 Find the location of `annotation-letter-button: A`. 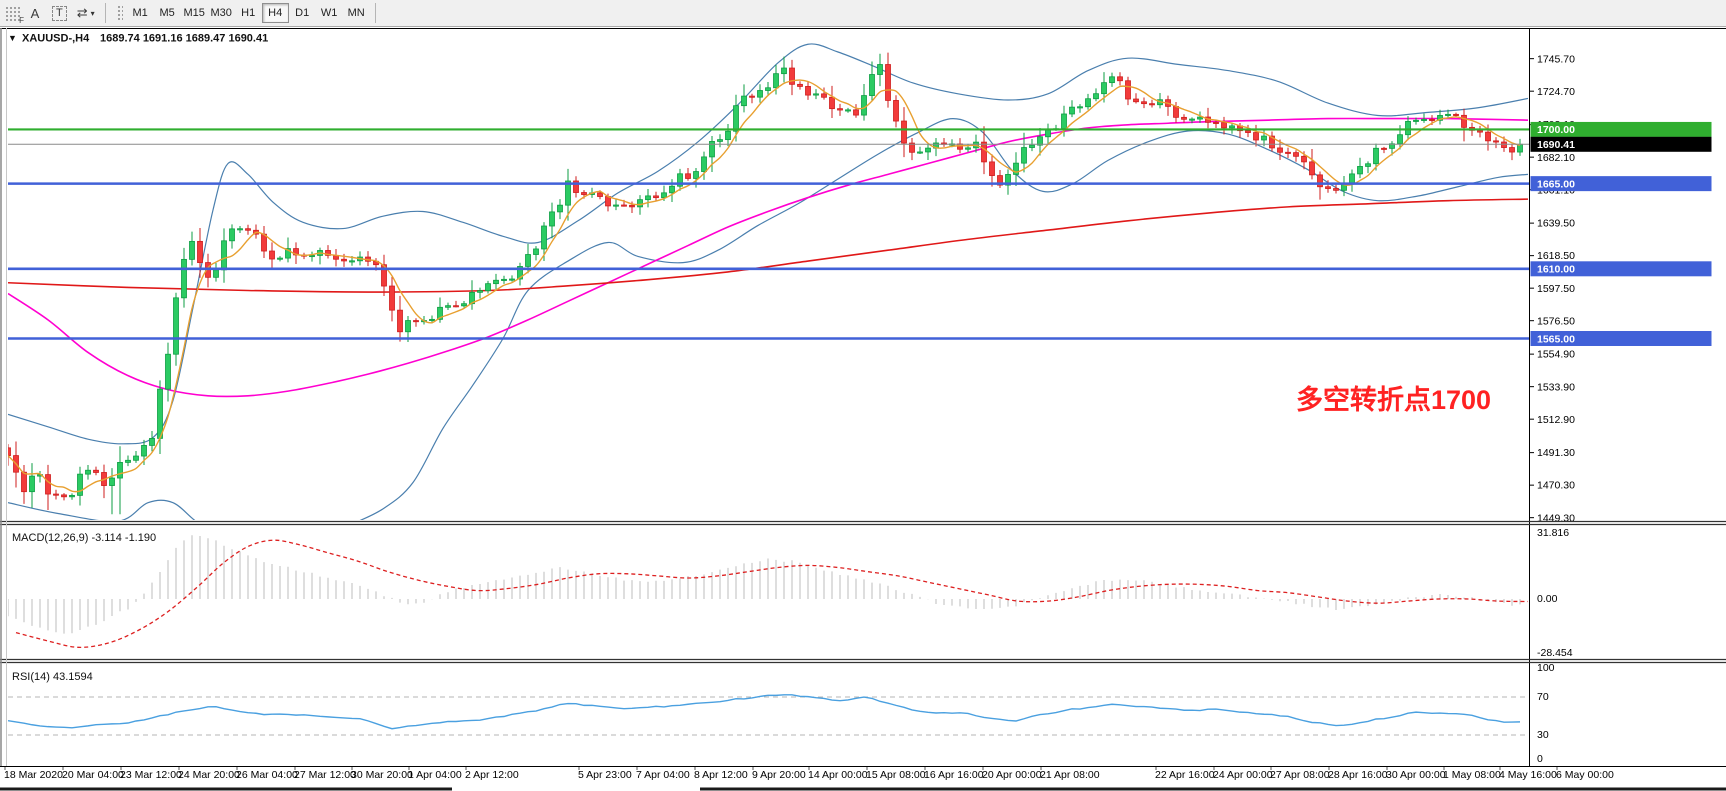

annotation-letter-button: A is located at coordinates (35, 13).